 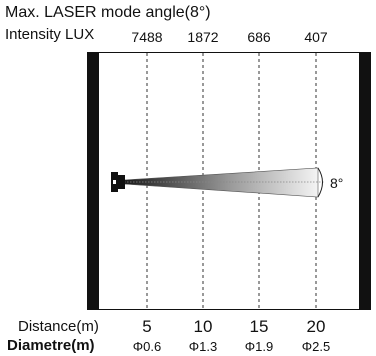 What do you see at coordinates (118, 182) in the screenshot?
I see `laser-fixture-icon` at bounding box center [118, 182].